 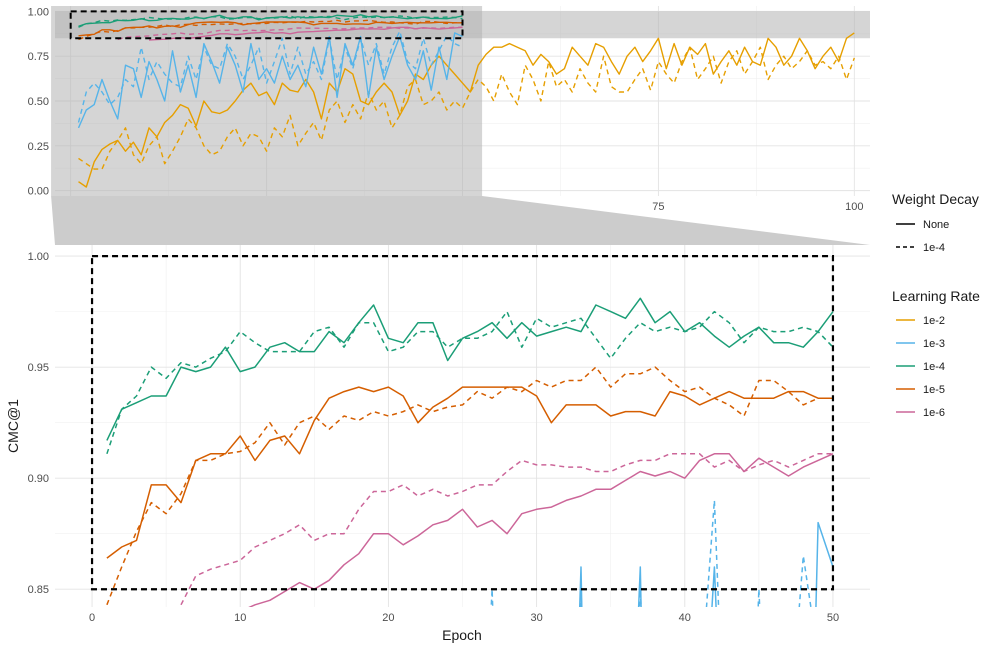 I want to click on legend-color-label: 1e-6, so click(x=934, y=413).